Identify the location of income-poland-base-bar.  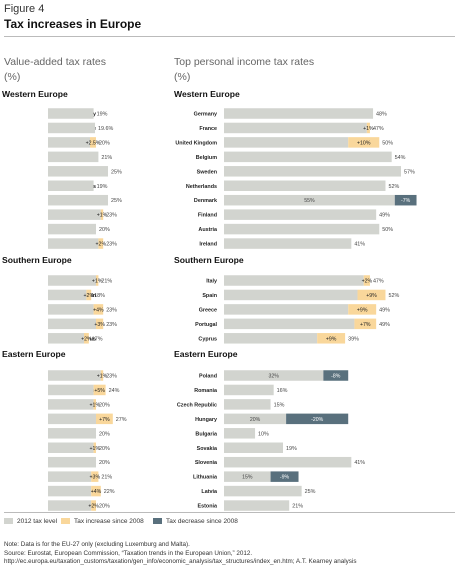
(274, 375).